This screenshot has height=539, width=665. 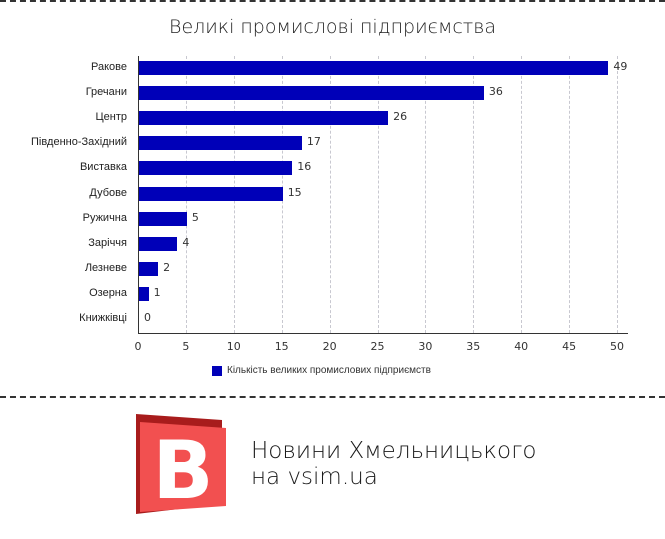 I want to click on svg-text: B, so click(x=183, y=469).